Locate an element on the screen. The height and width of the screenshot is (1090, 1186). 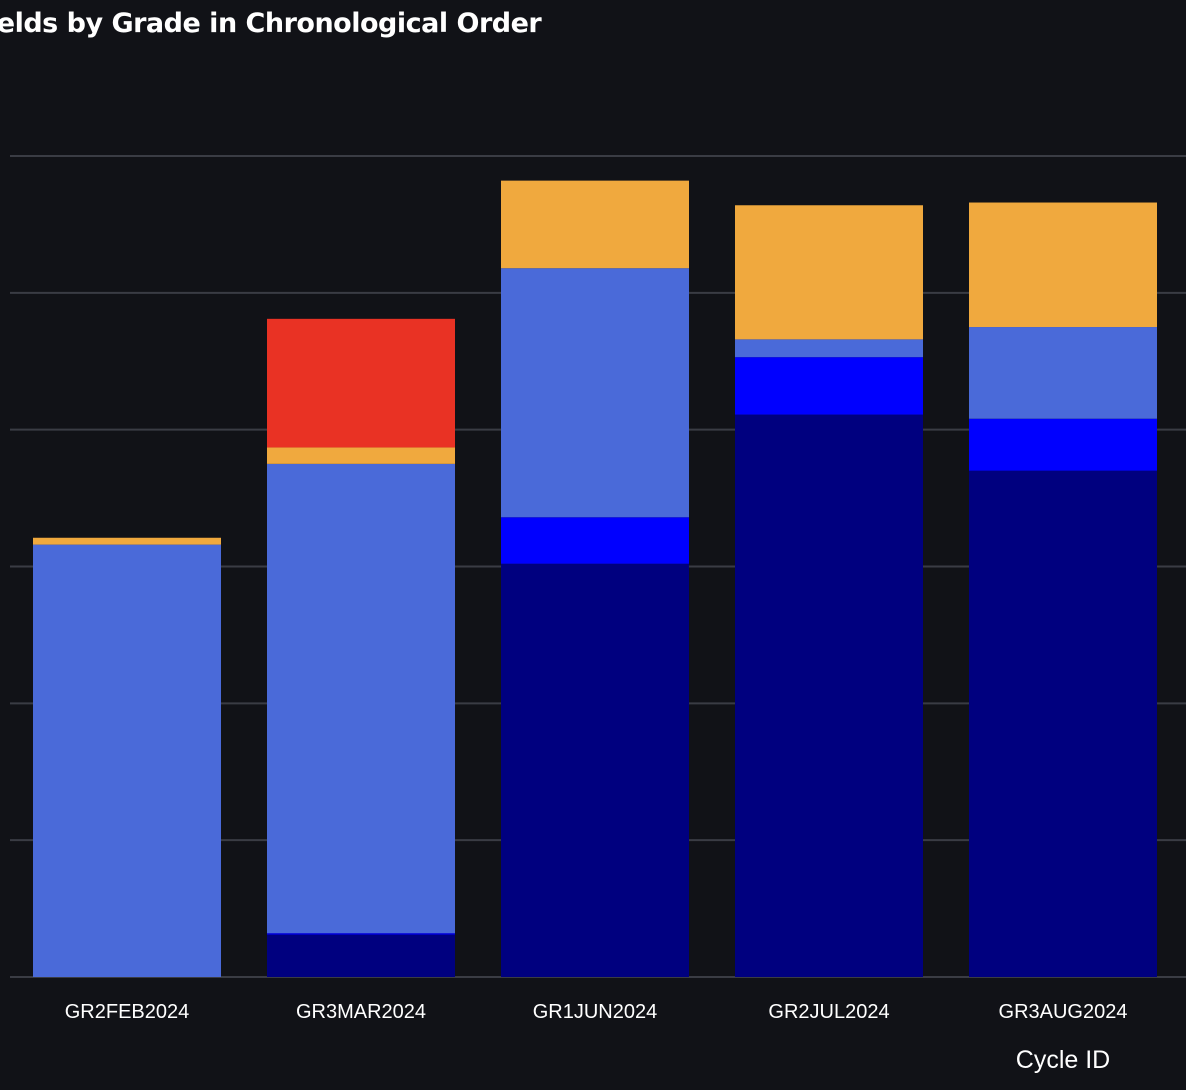
bar-segment-gr3mar2024-s4 is located at coordinates (361, 383).